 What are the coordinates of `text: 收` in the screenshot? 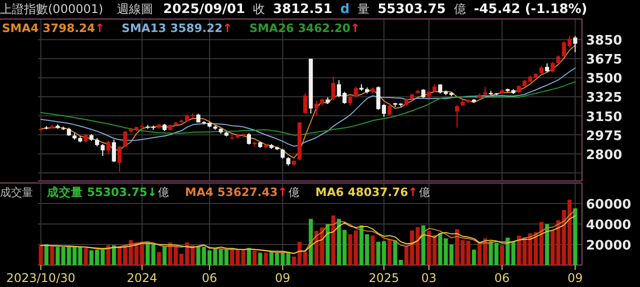 It's located at (259, 9).